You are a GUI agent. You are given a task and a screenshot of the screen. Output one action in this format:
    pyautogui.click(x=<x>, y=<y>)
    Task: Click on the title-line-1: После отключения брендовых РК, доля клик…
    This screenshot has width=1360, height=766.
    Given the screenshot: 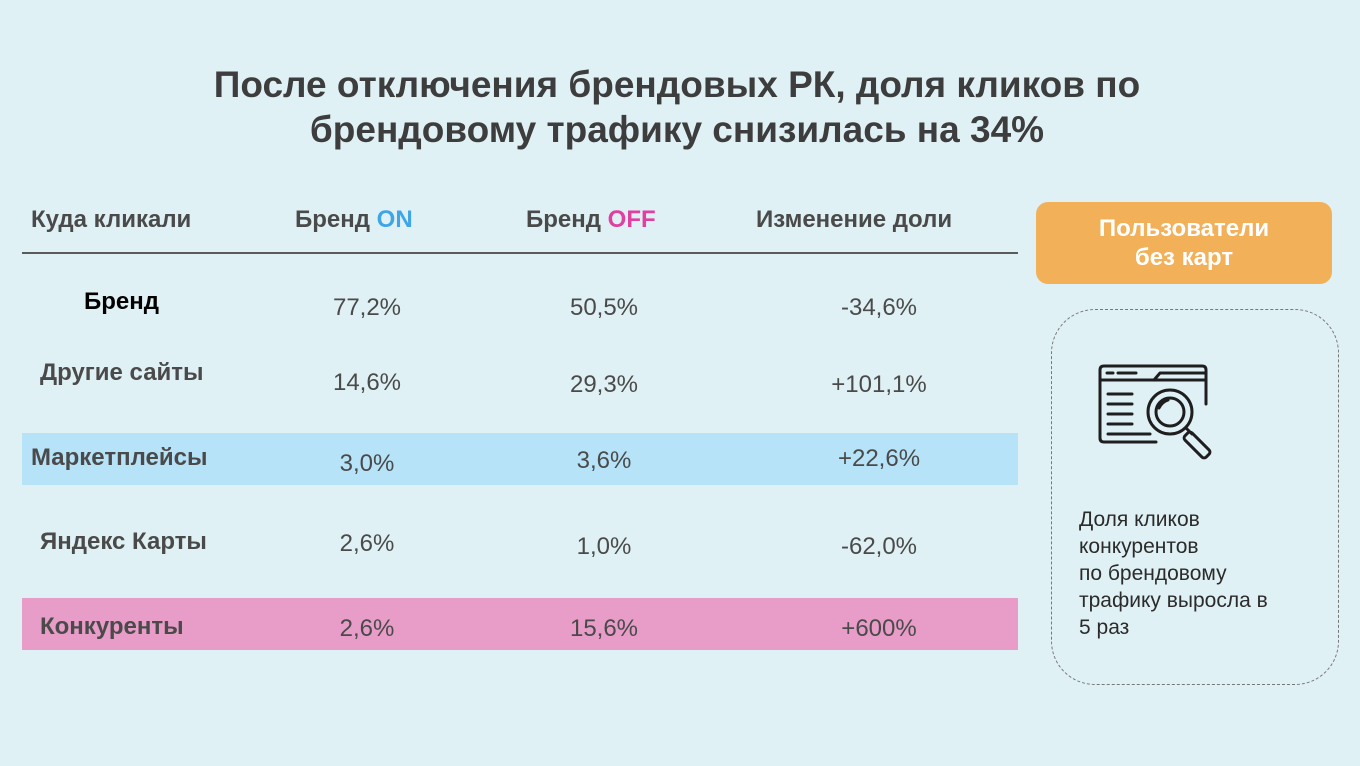 What is the action you would take?
    pyautogui.click(x=677, y=84)
    